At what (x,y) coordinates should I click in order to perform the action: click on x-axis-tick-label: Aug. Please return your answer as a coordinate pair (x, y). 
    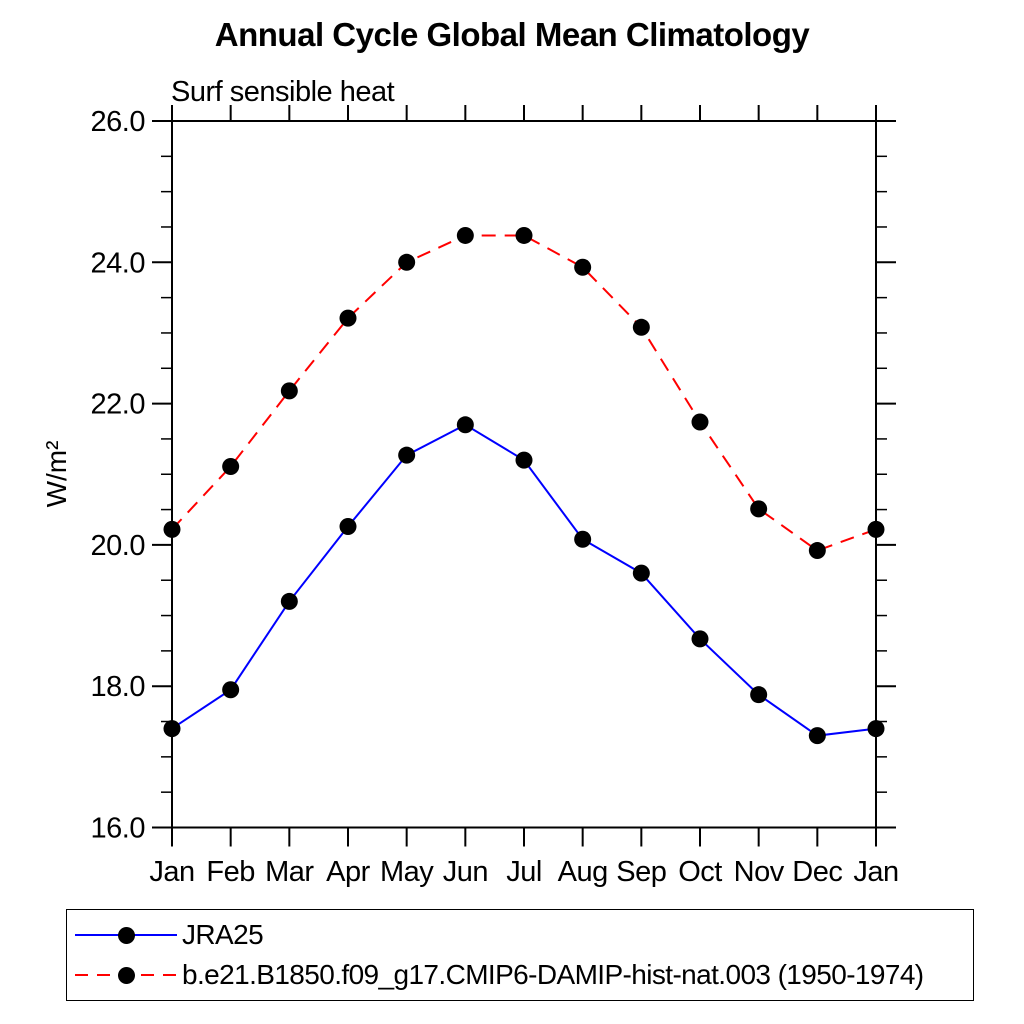
    Looking at the image, I should click on (583, 872).